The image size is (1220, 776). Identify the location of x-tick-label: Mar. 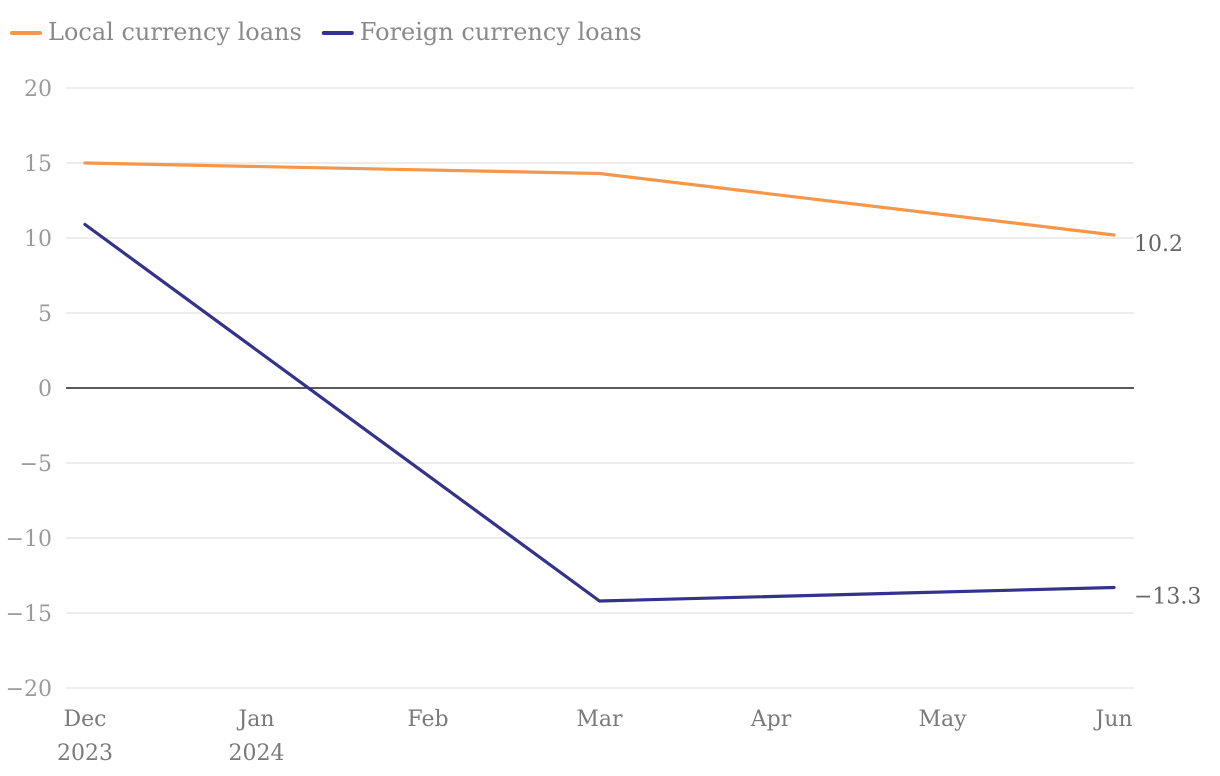
(599, 719).